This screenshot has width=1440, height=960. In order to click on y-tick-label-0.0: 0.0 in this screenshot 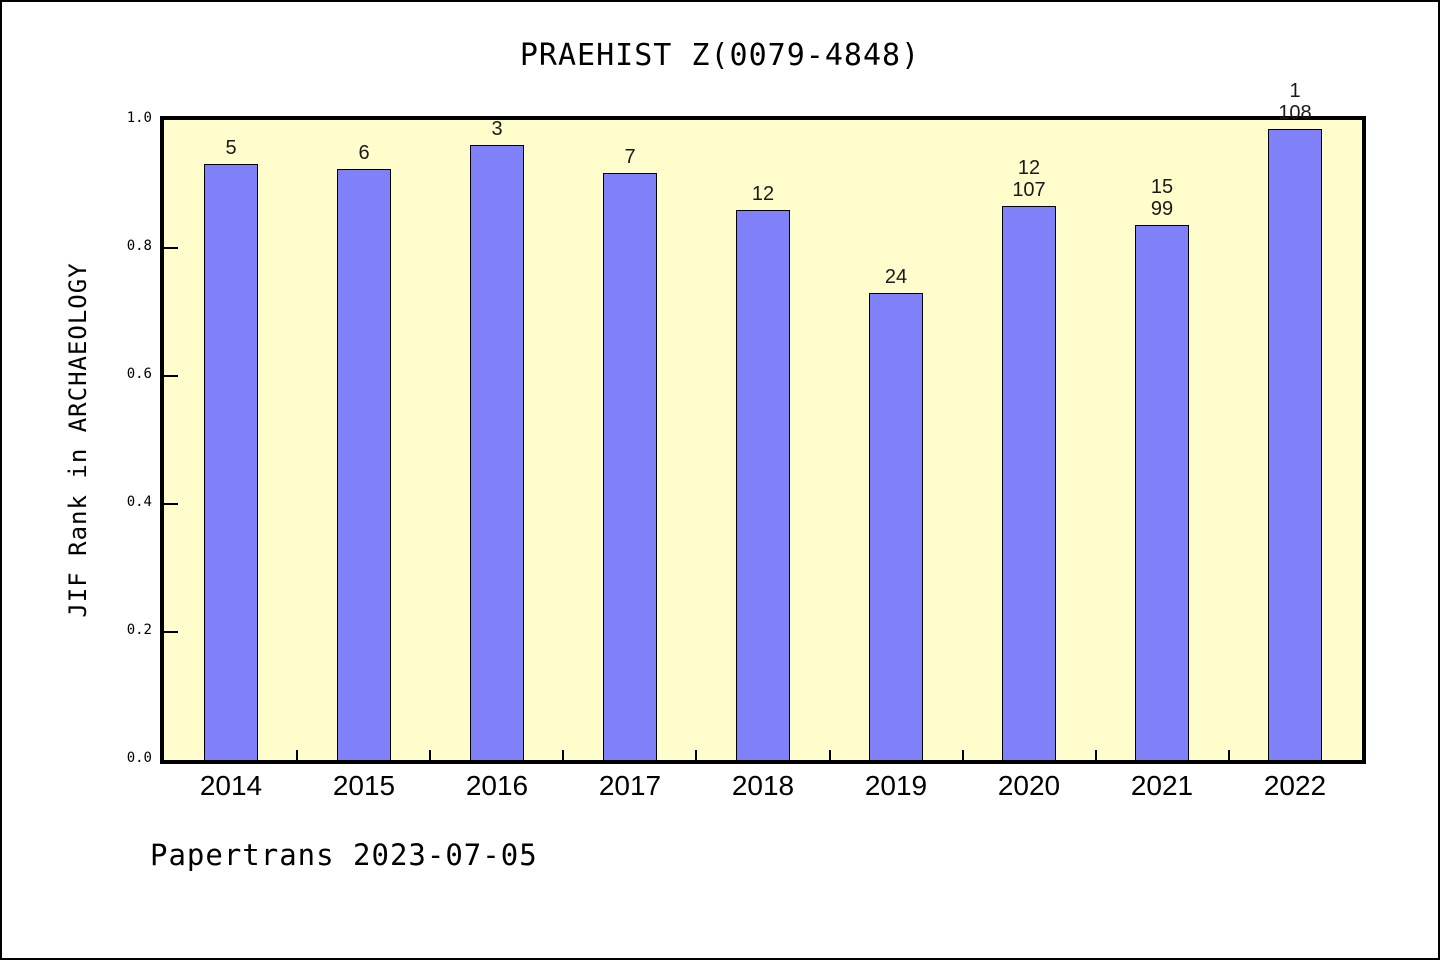, I will do `click(139, 758)`.